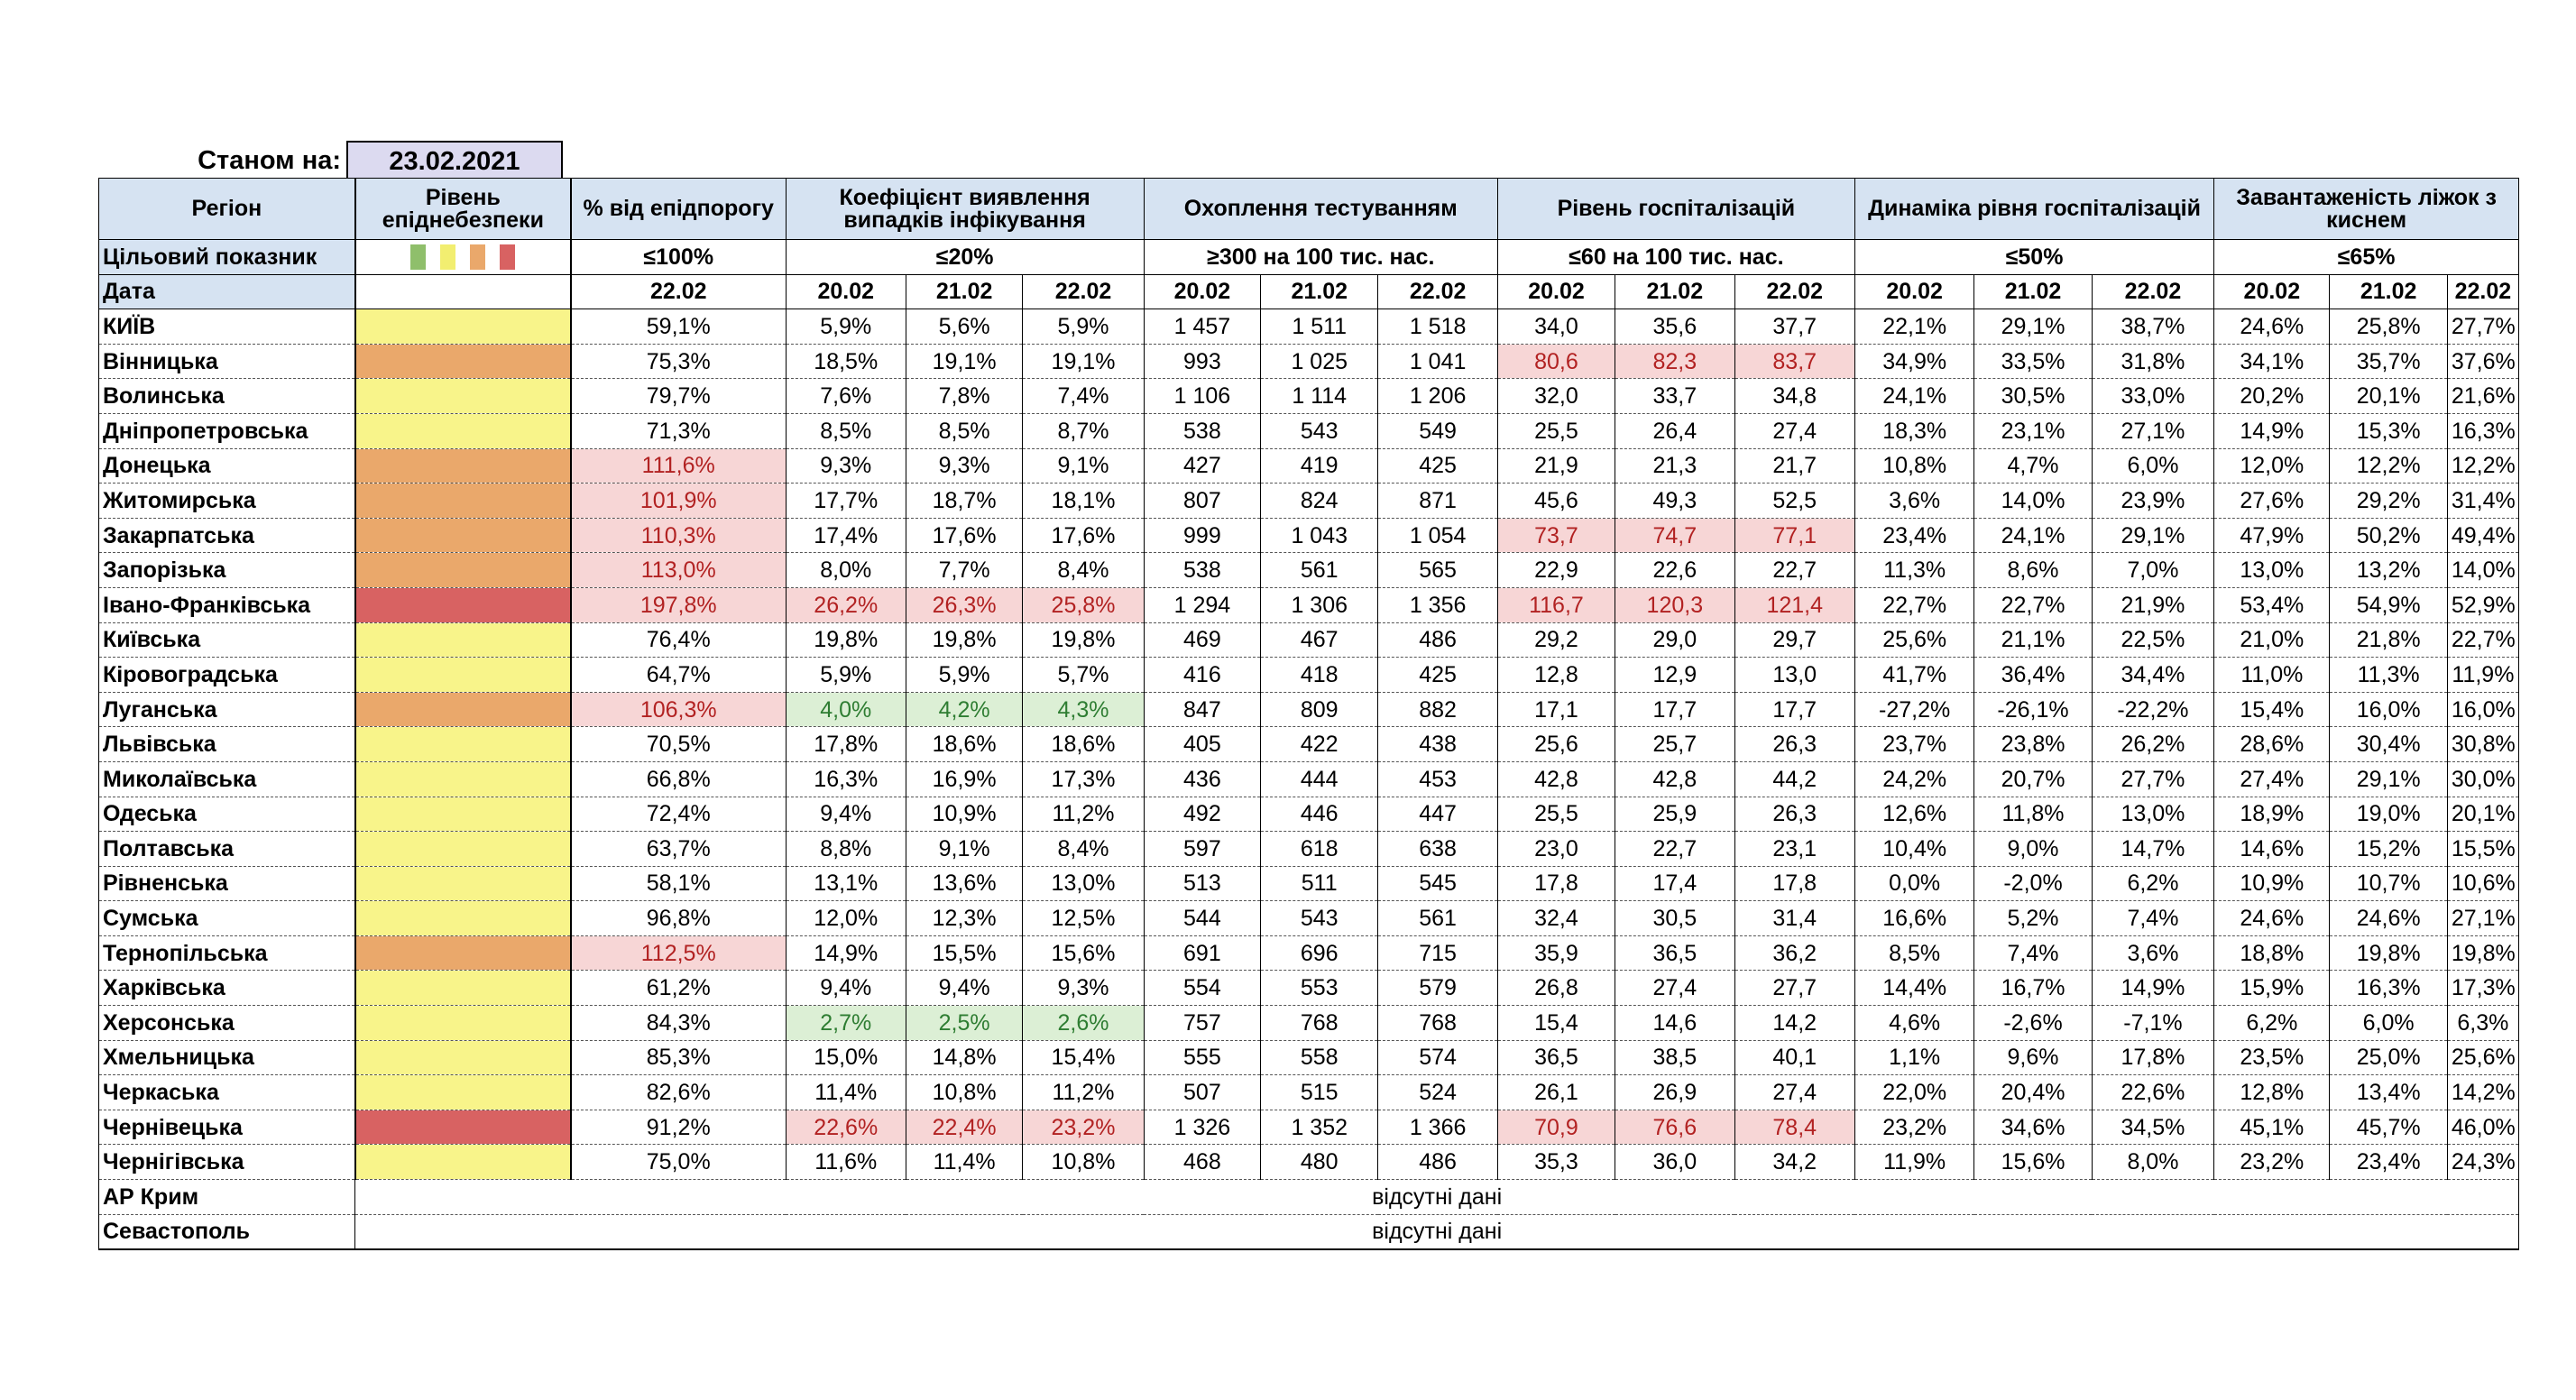 The width and height of the screenshot is (2576, 1400). I want to click on header-hosp-dynamics: Динаміка рівня госпіталізацій, so click(2034, 209).